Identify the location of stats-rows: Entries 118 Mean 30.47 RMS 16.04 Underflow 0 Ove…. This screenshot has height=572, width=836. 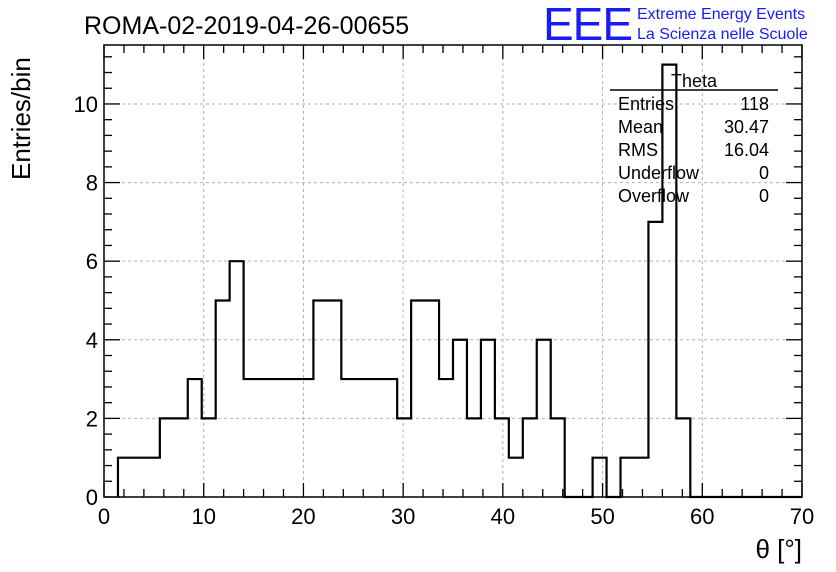
(693, 150).